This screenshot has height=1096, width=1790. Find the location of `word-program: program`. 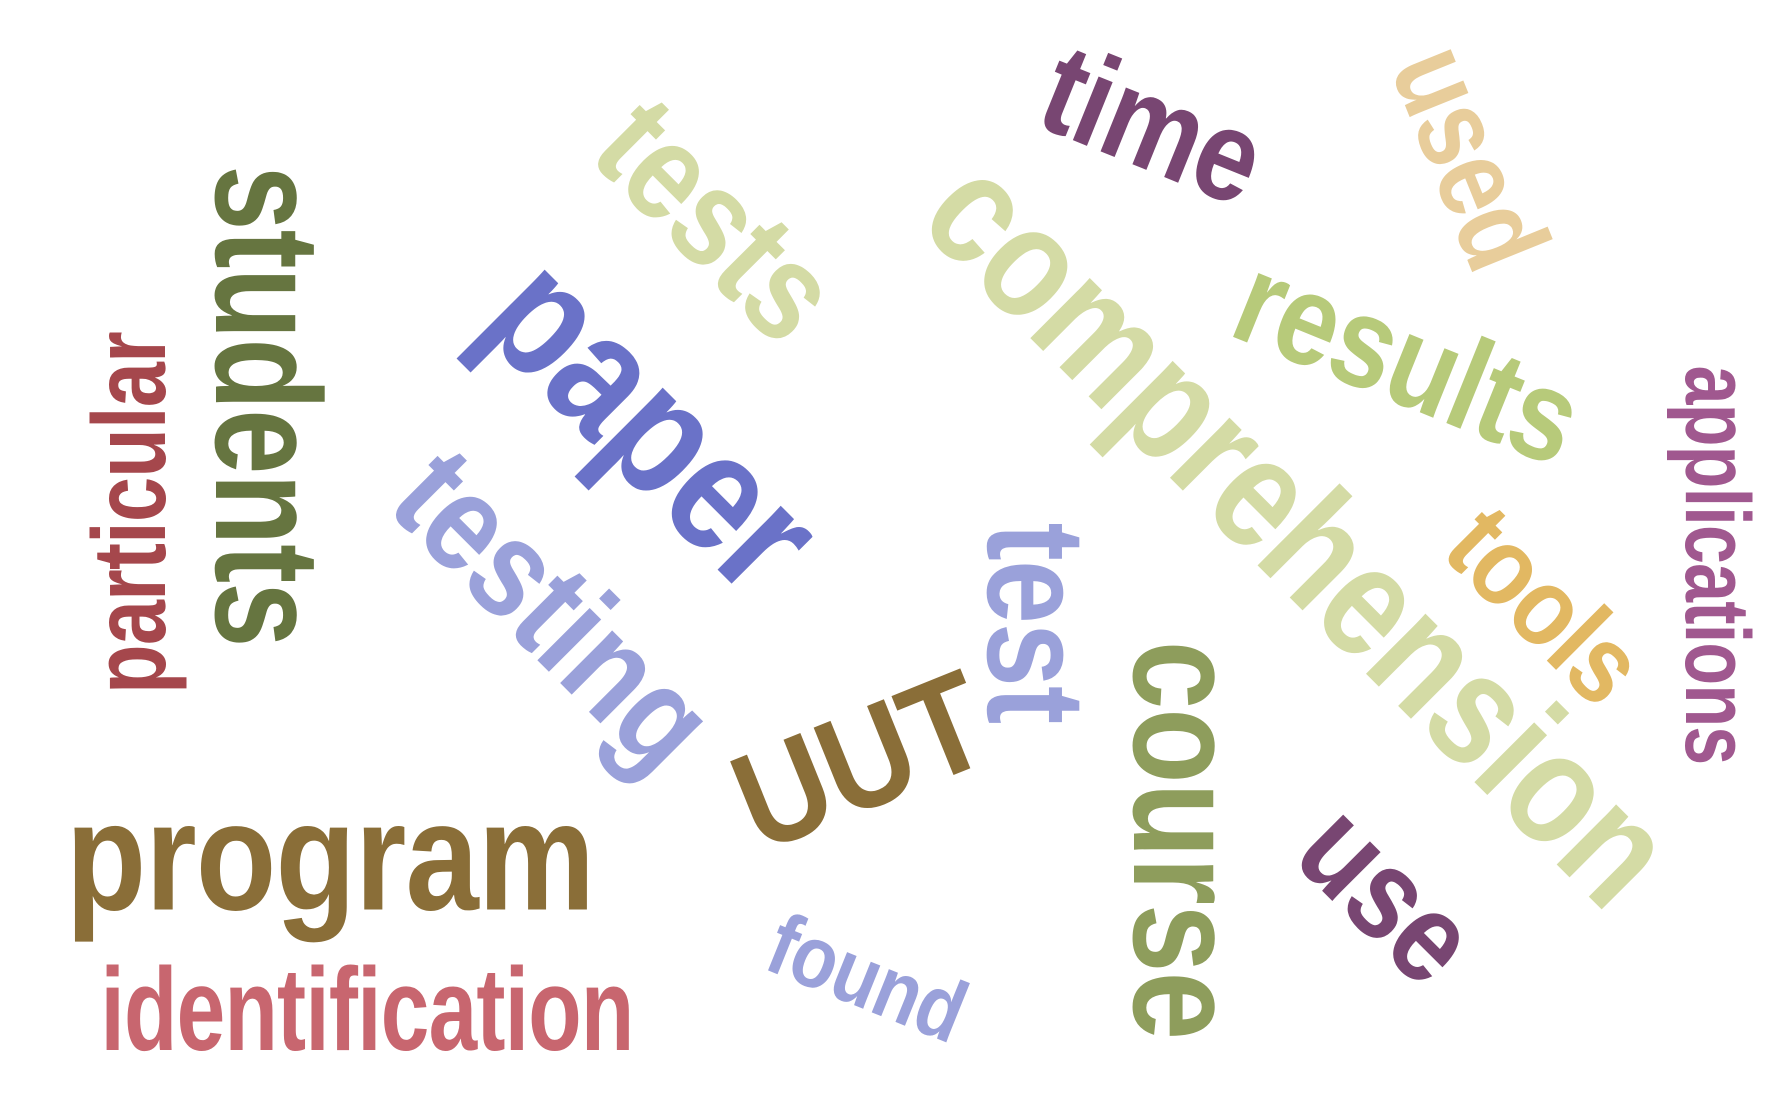

word-program: program is located at coordinates (330, 856).